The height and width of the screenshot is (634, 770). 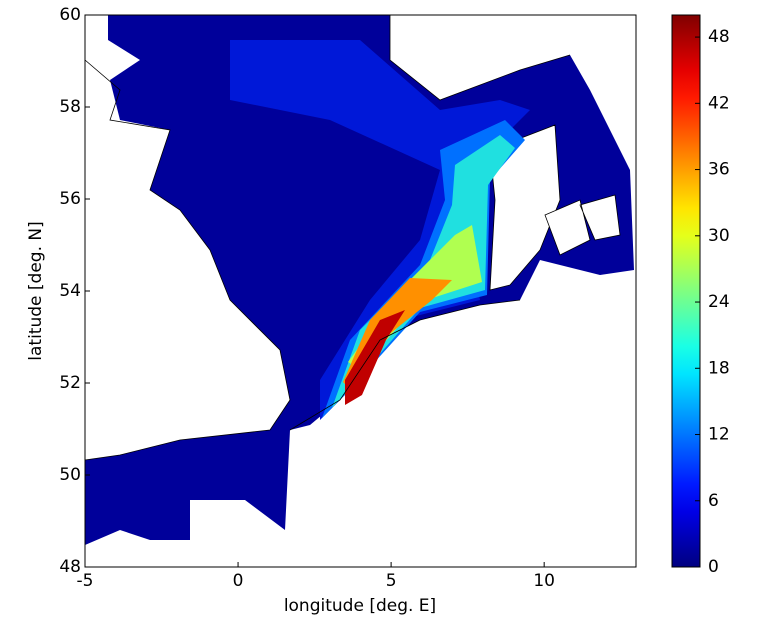 What do you see at coordinates (360, 606) in the screenshot?
I see `x-axis-label: longitude [deg. E]` at bounding box center [360, 606].